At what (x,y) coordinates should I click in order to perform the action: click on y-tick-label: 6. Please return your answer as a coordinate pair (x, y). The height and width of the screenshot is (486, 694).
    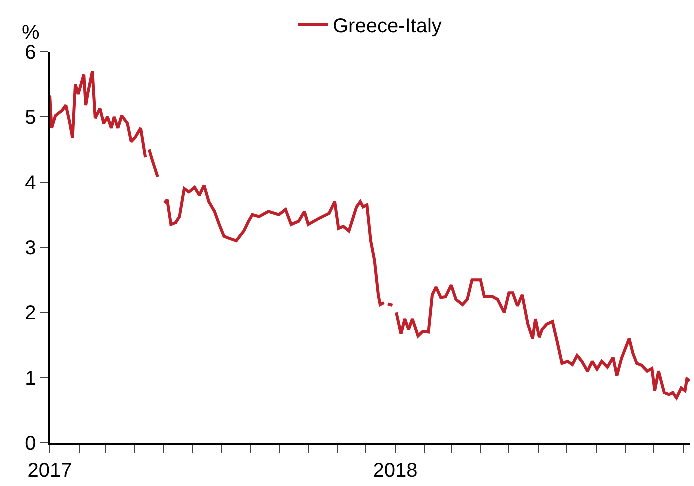
    Looking at the image, I should click on (30, 53).